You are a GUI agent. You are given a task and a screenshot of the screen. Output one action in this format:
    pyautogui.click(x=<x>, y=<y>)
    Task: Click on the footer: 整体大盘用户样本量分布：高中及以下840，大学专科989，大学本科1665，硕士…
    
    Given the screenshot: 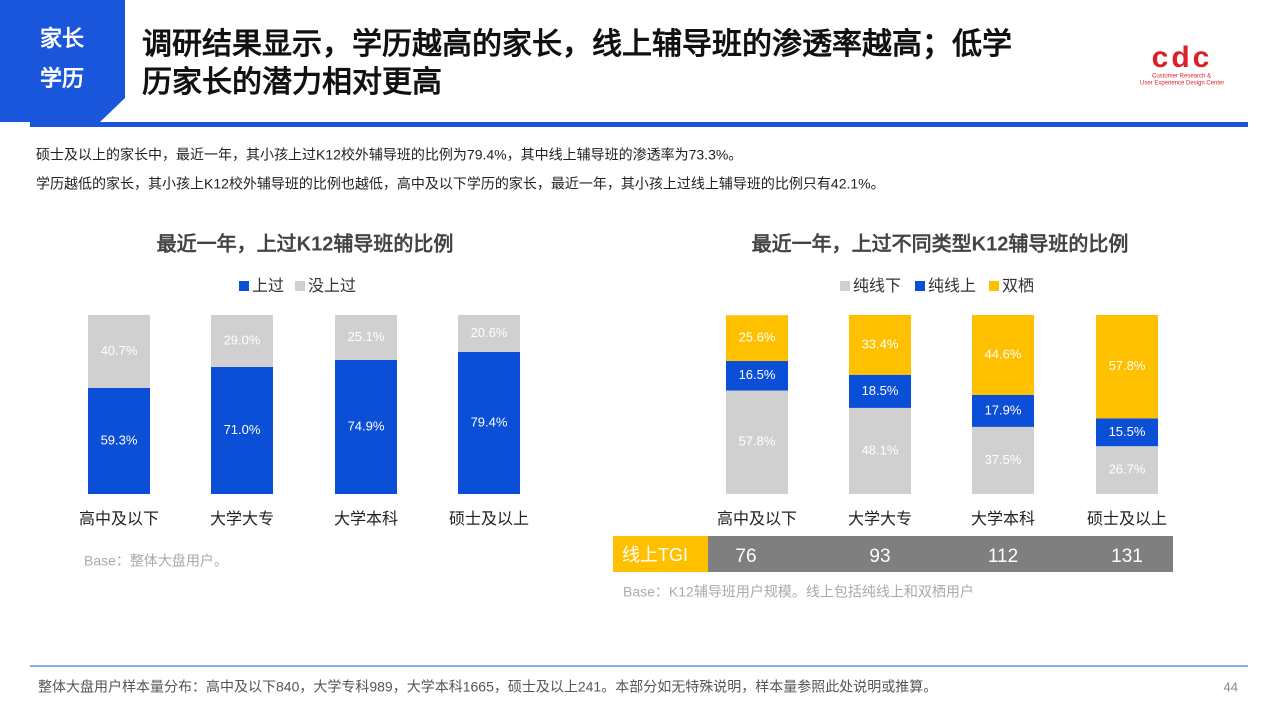 What is the action you would take?
    pyautogui.click(x=487, y=687)
    